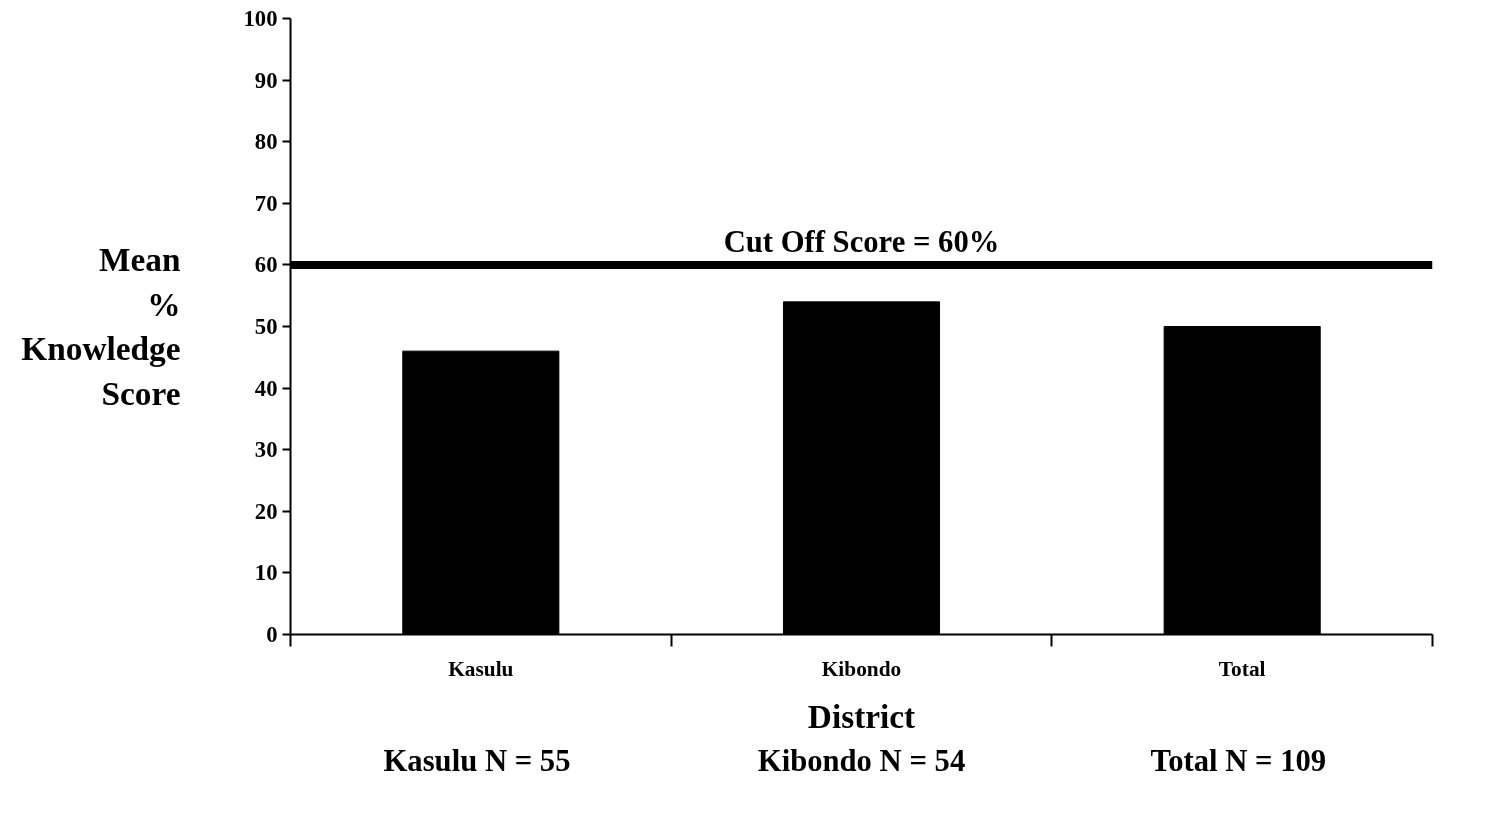 This screenshot has width=1507, height=820. I want to click on y-axis-title: Mean % Knowledge Score, so click(101, 326).